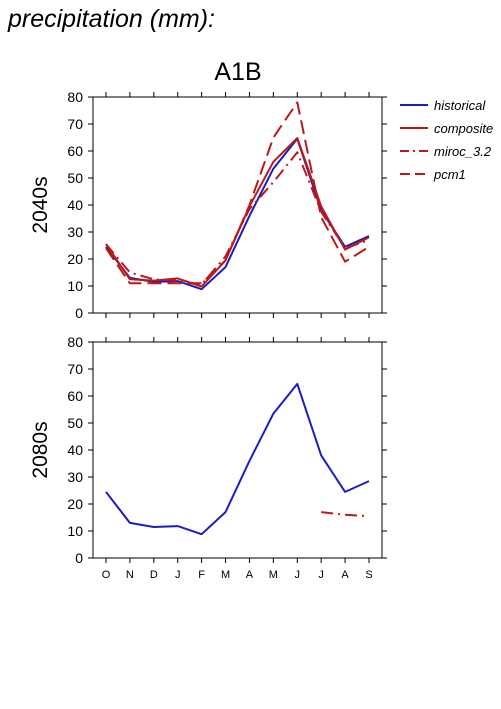  What do you see at coordinates (201, 575) in the screenshot?
I see `x-tick-label: F` at bounding box center [201, 575].